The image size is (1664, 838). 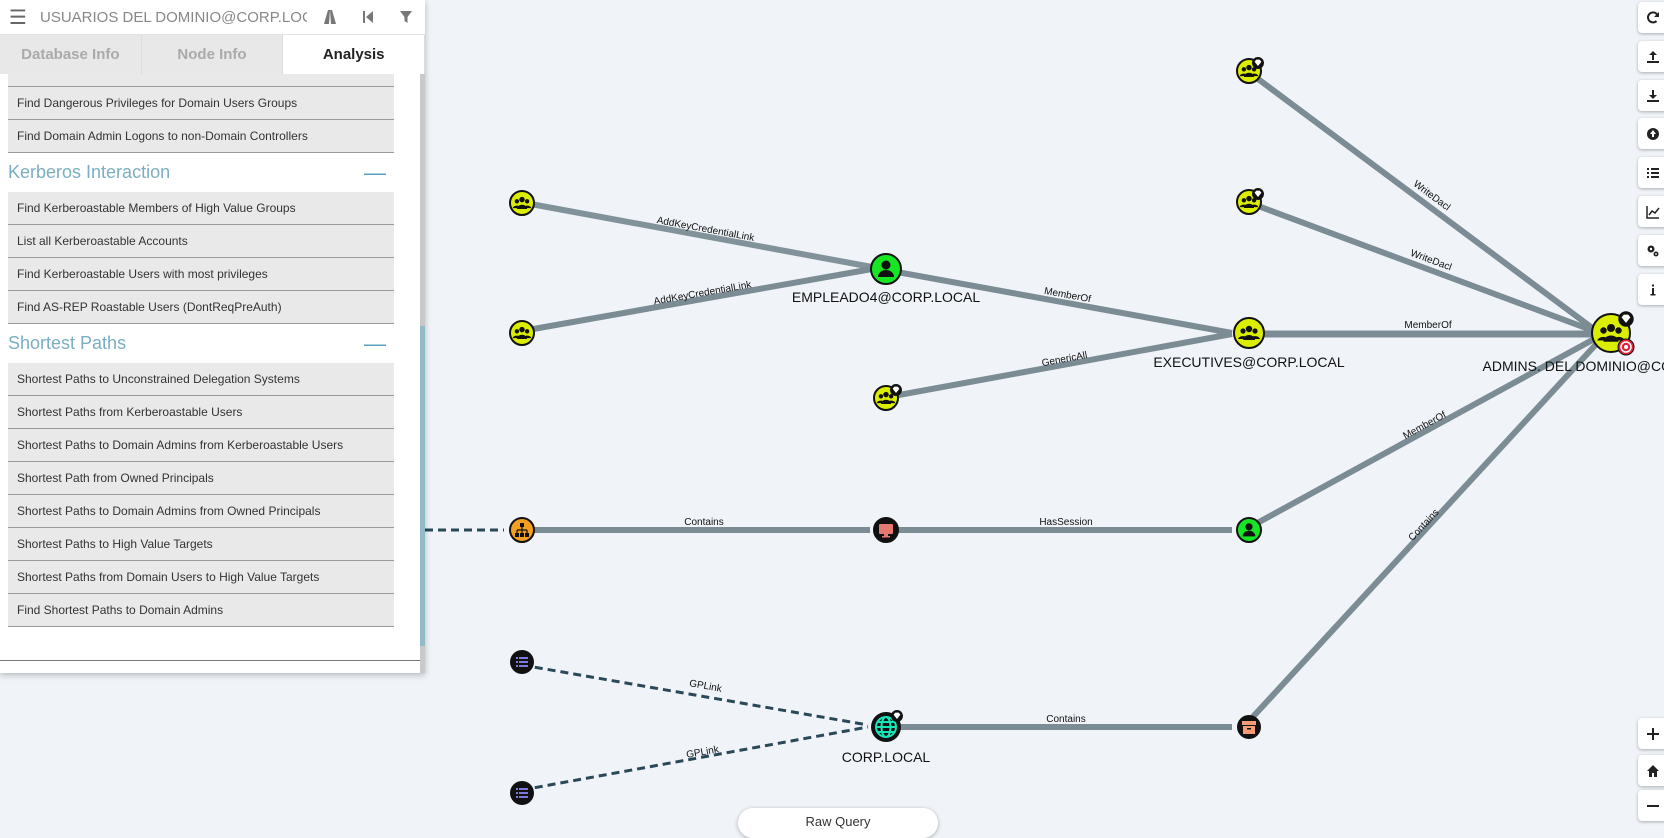 What do you see at coordinates (201, 241) in the screenshot?
I see `query-item: List all Kerberoastable Accounts` at bounding box center [201, 241].